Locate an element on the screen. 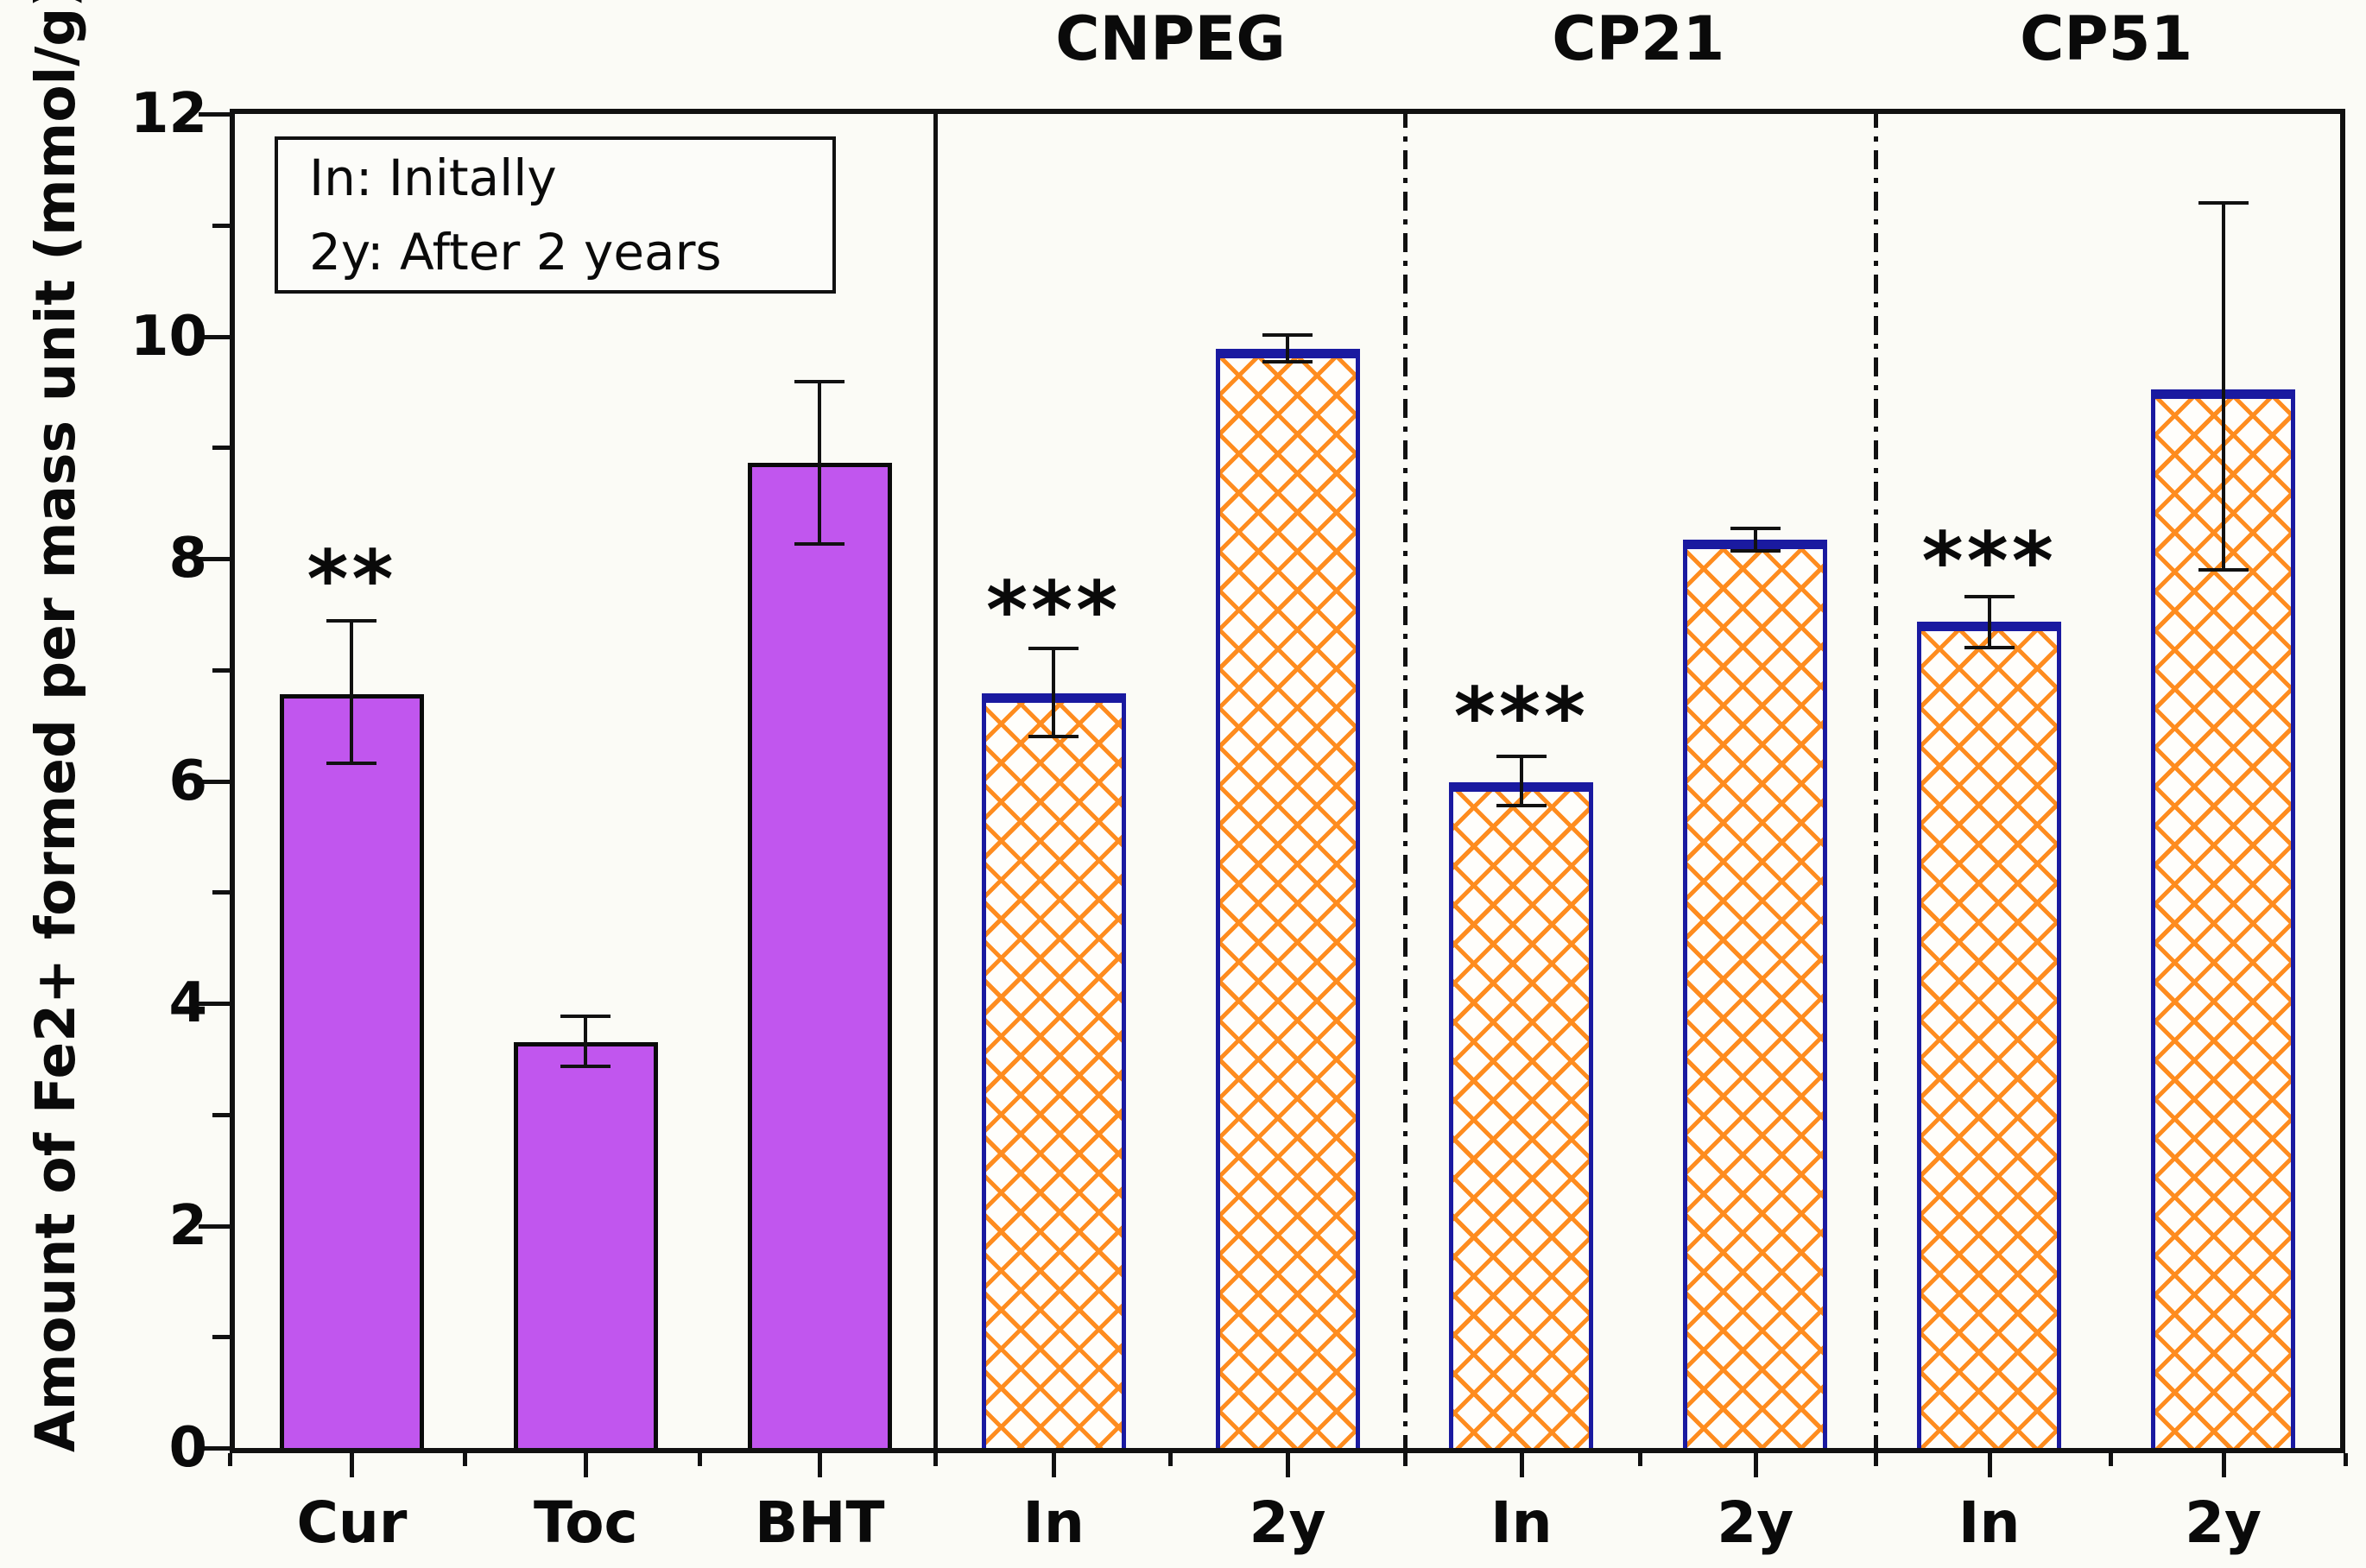  legend-box: In: Initally 2y: After 2 years is located at coordinates (555, 215).